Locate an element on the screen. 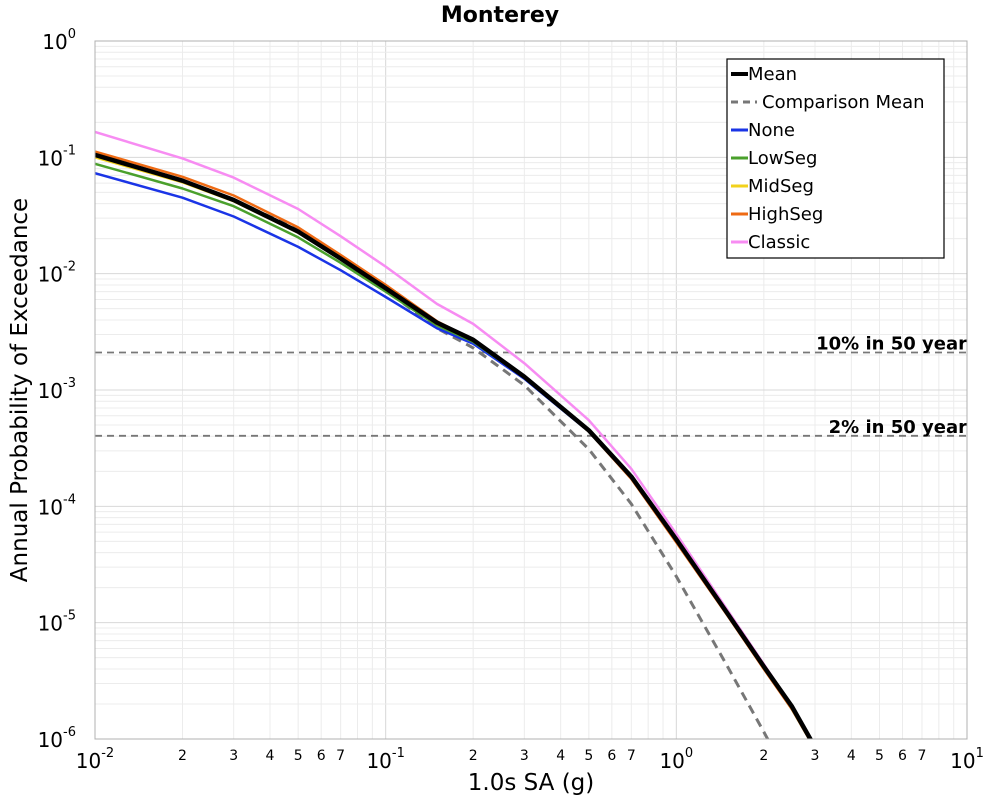 This screenshot has width=1000, height=800. y-axis-ticks: 10⁰ 10⁻¹ 10⁻² 10⁻³ 10⁻⁴ 10⁻⁵ 10⁻⁶ is located at coordinates (57, 389).